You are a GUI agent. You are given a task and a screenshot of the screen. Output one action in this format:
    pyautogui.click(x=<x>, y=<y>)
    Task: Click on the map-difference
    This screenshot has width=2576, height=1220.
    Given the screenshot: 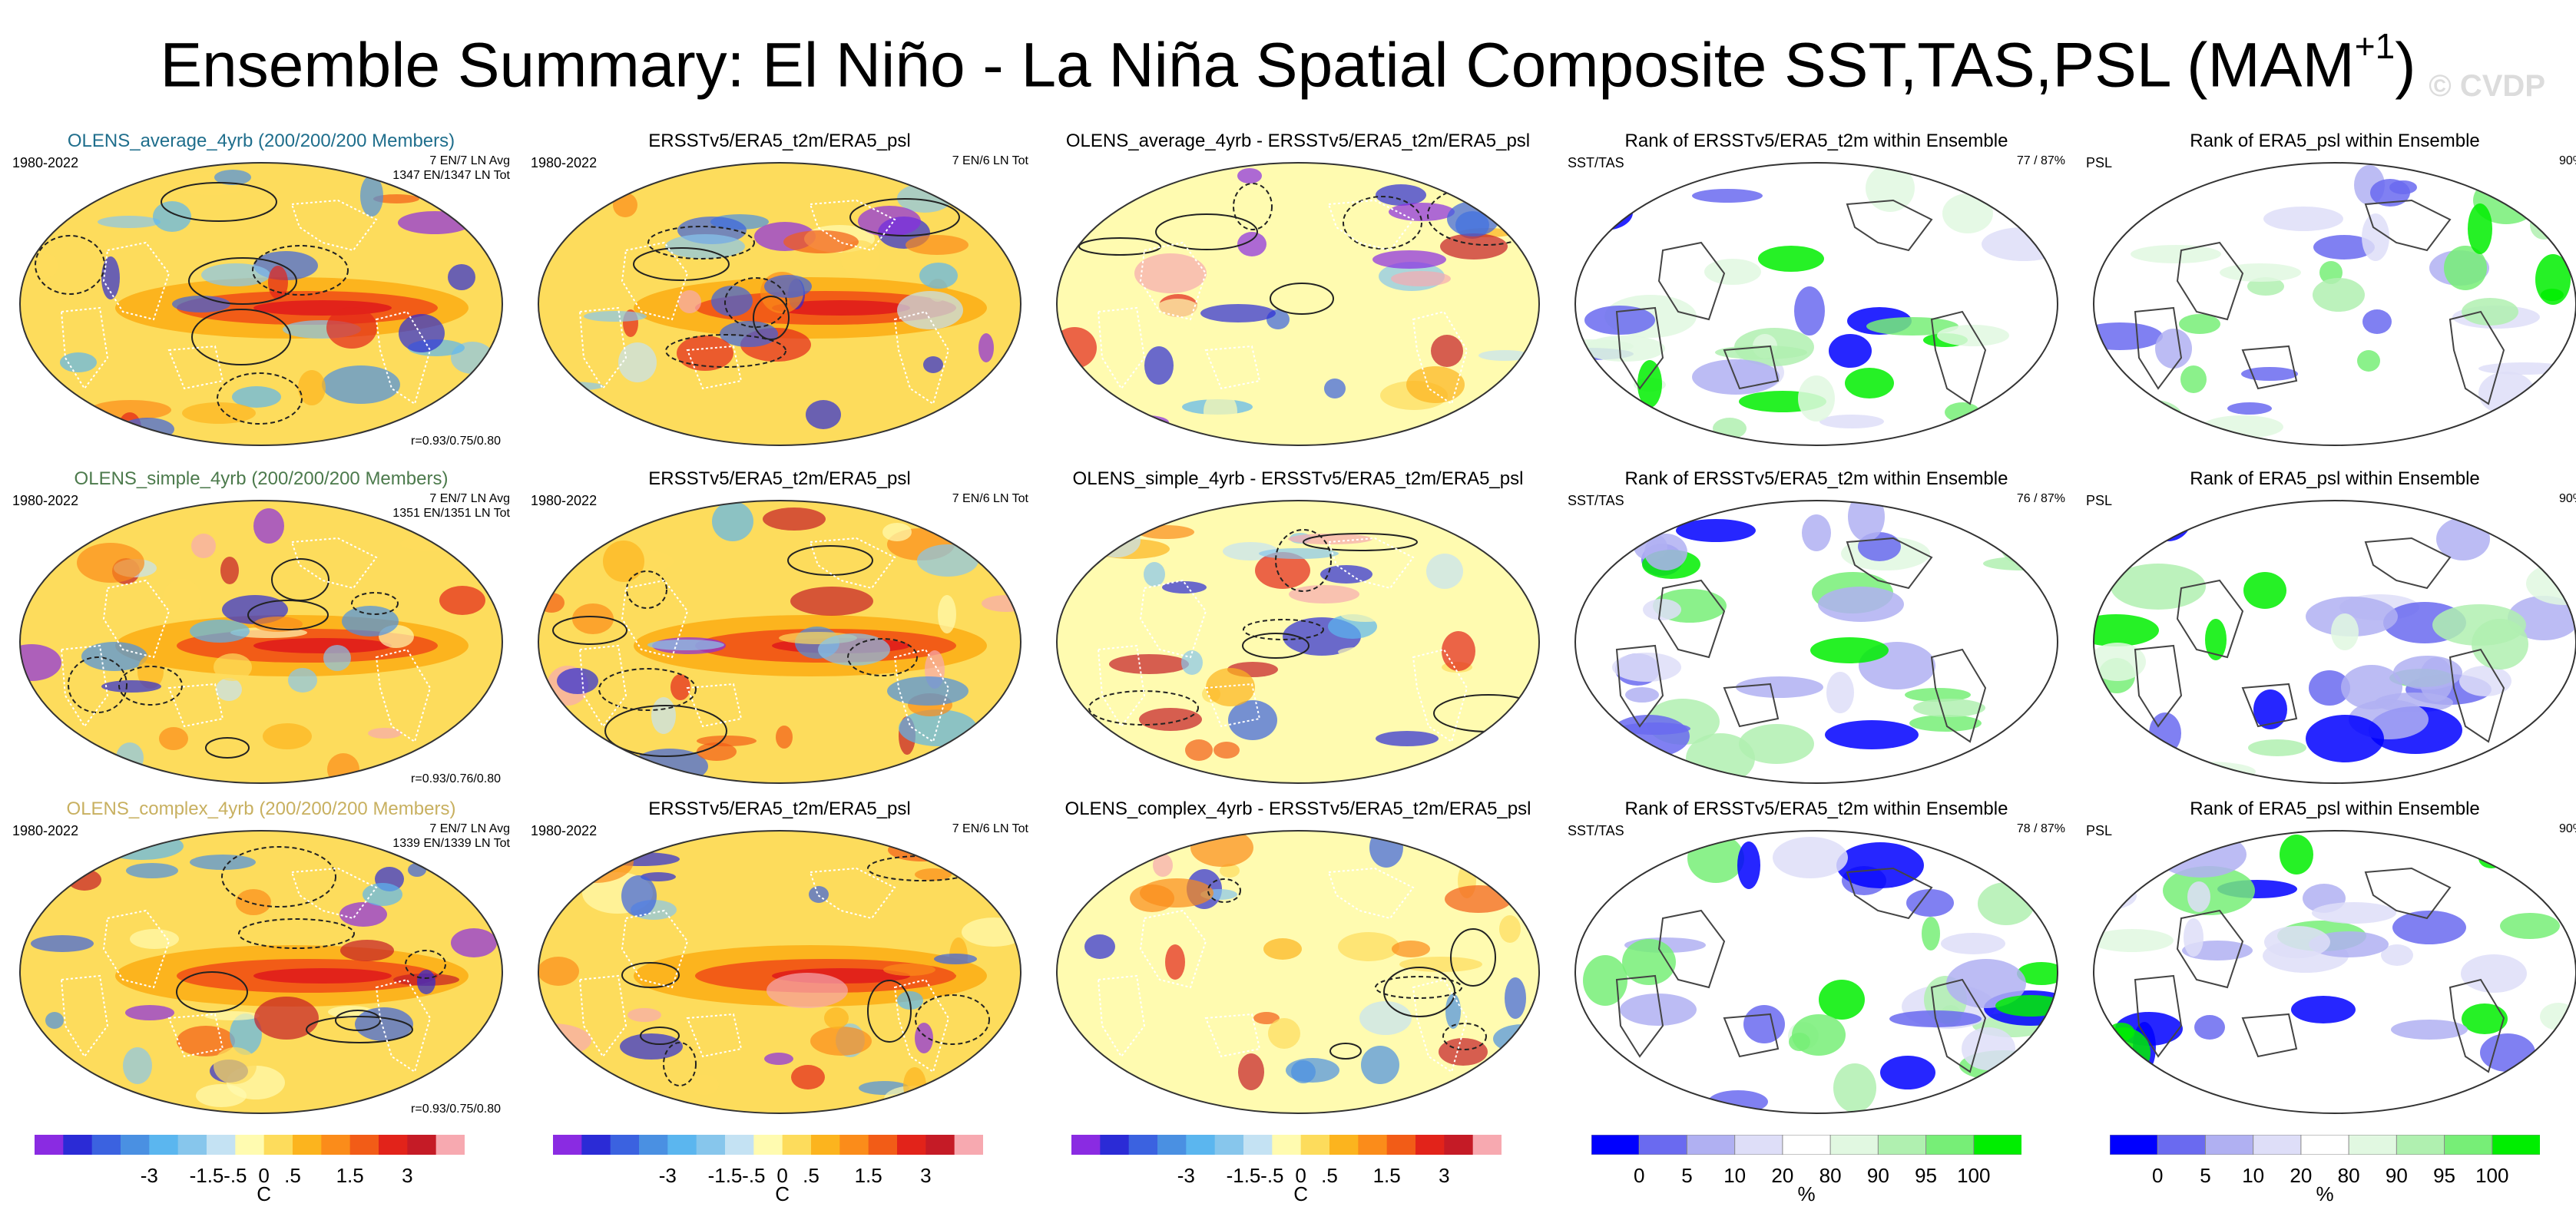 What is the action you would take?
    pyautogui.click(x=1298, y=304)
    